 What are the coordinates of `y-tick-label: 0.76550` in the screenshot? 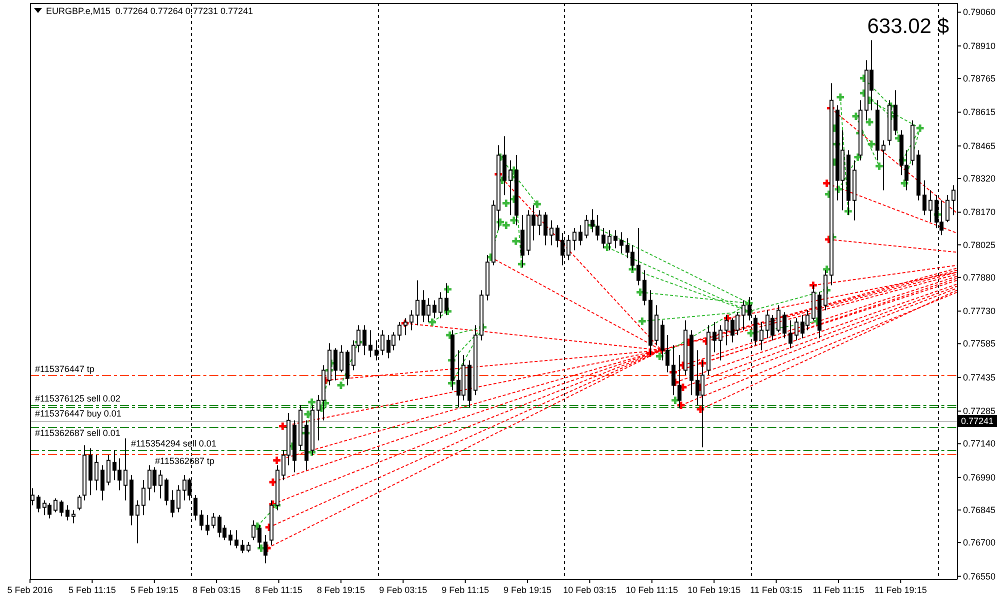 It's located at (979, 576).